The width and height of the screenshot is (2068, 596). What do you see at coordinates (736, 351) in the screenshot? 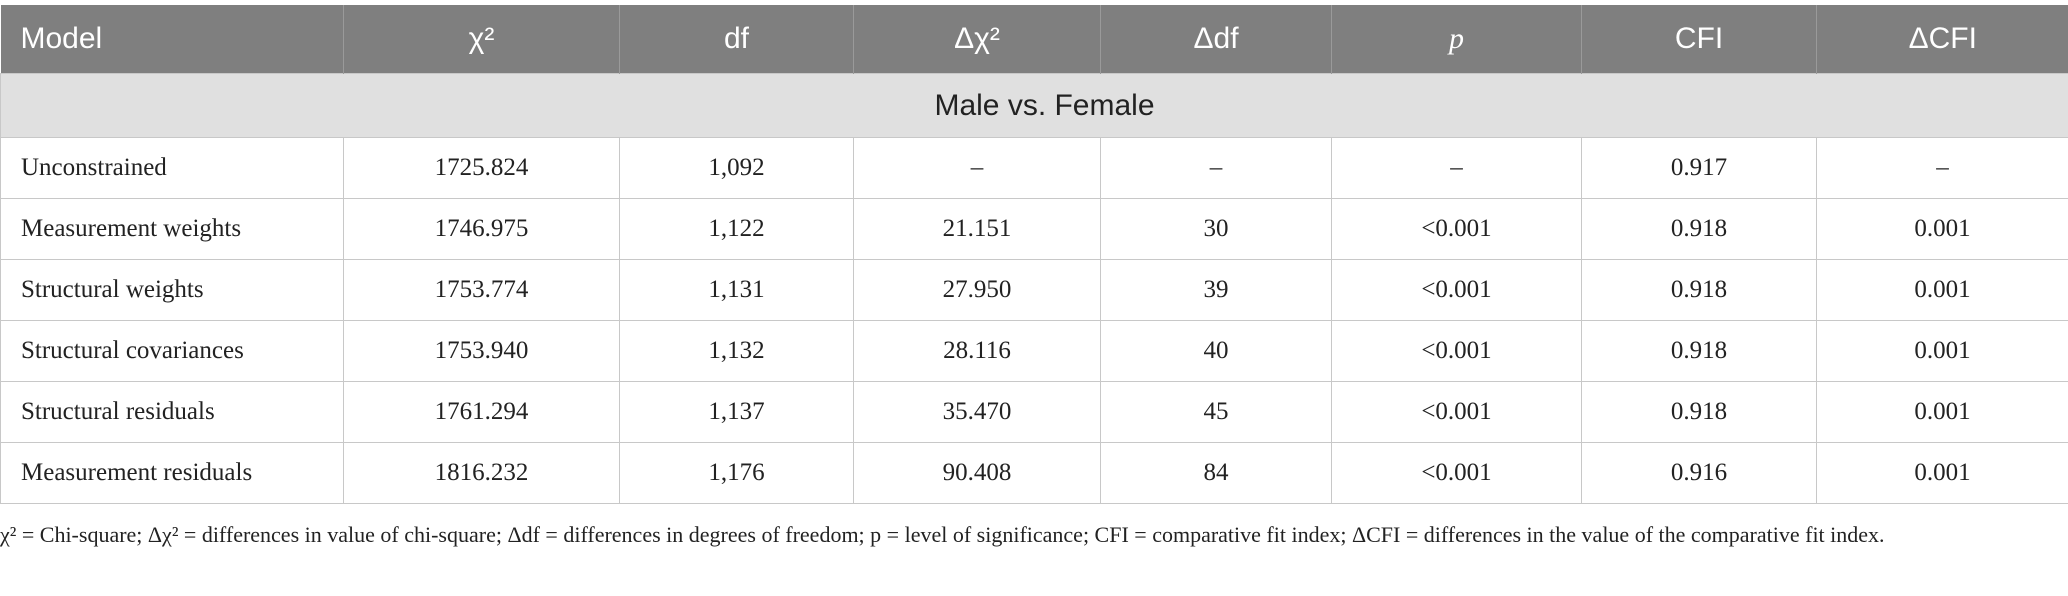
I see `cell: 1,132` at bounding box center [736, 351].